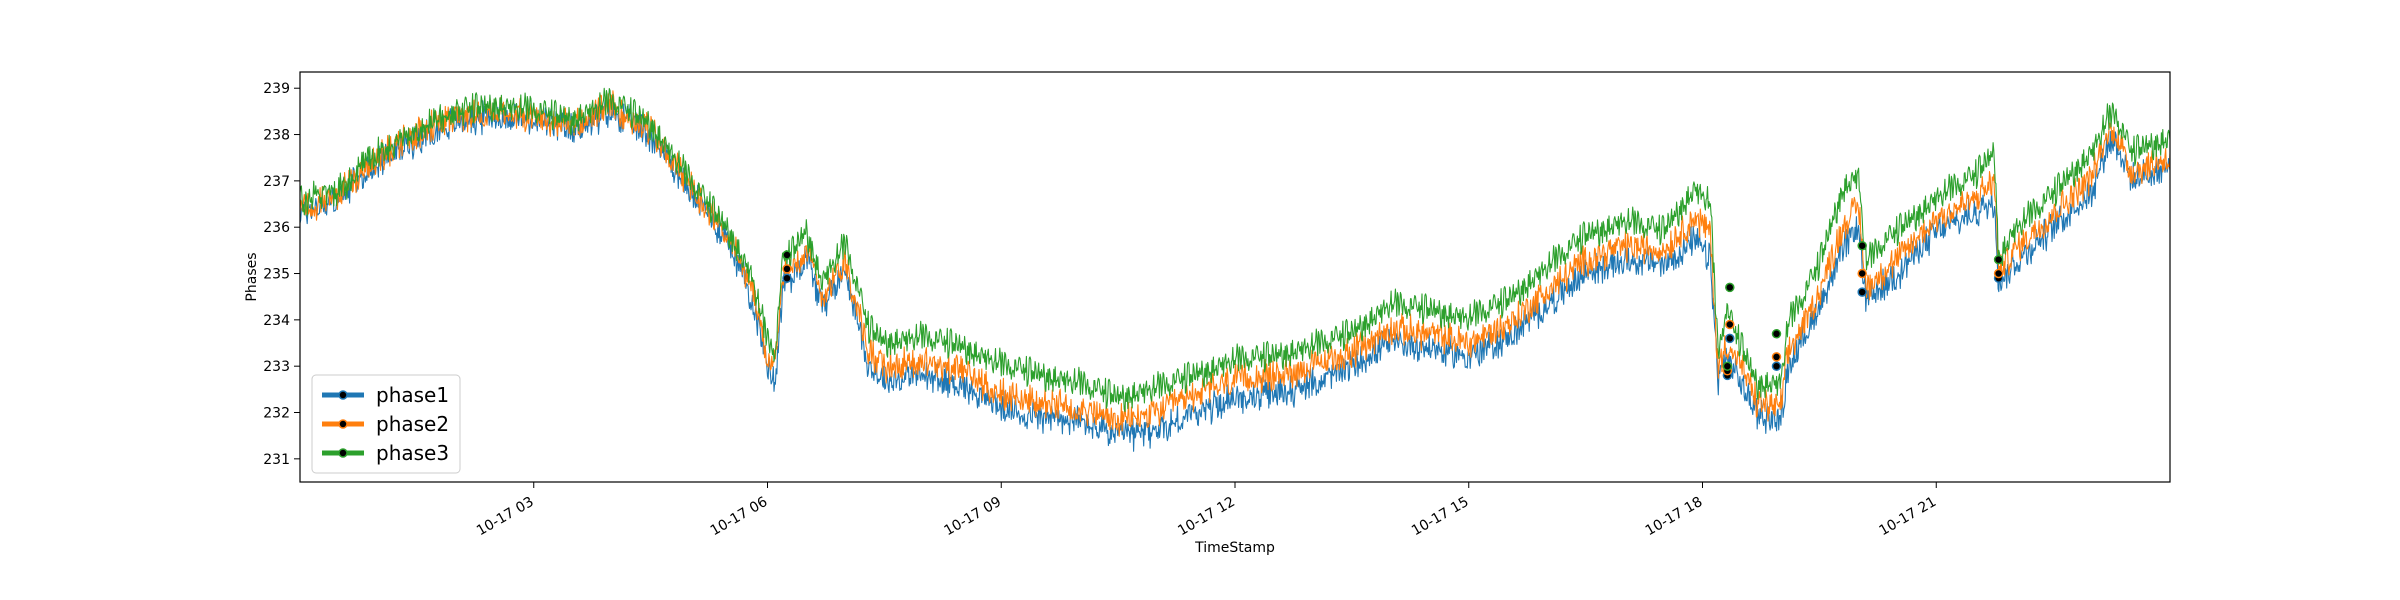 The width and height of the screenshot is (2400, 600). I want to click on x-tick-label: 10-17 09, so click(973, 516).